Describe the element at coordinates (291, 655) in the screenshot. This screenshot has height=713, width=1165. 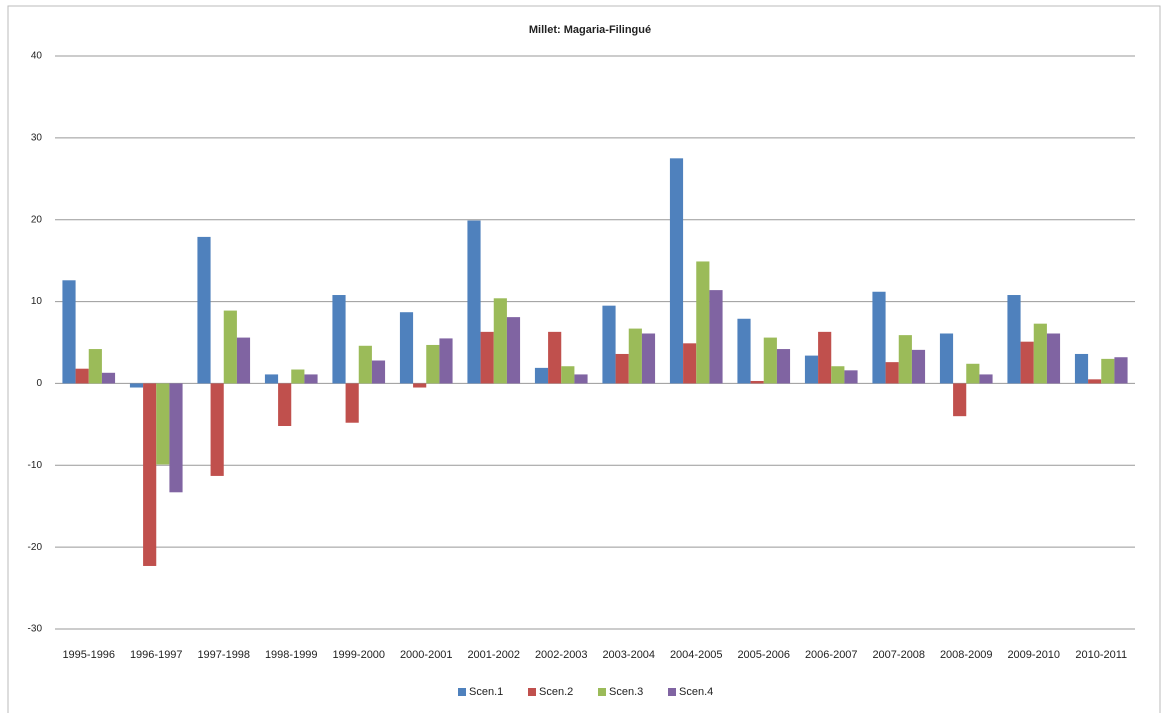
I see `x-tick-label: 1998-1999` at that location.